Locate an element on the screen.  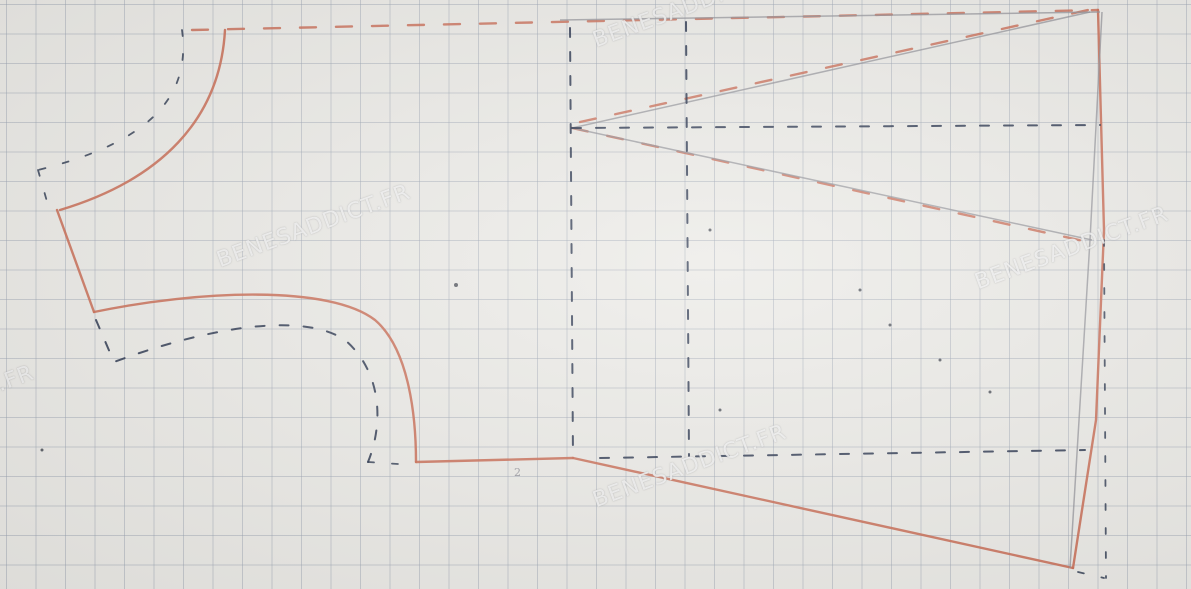
seam-allowance-shoulder is located at coordinates (44, 191).